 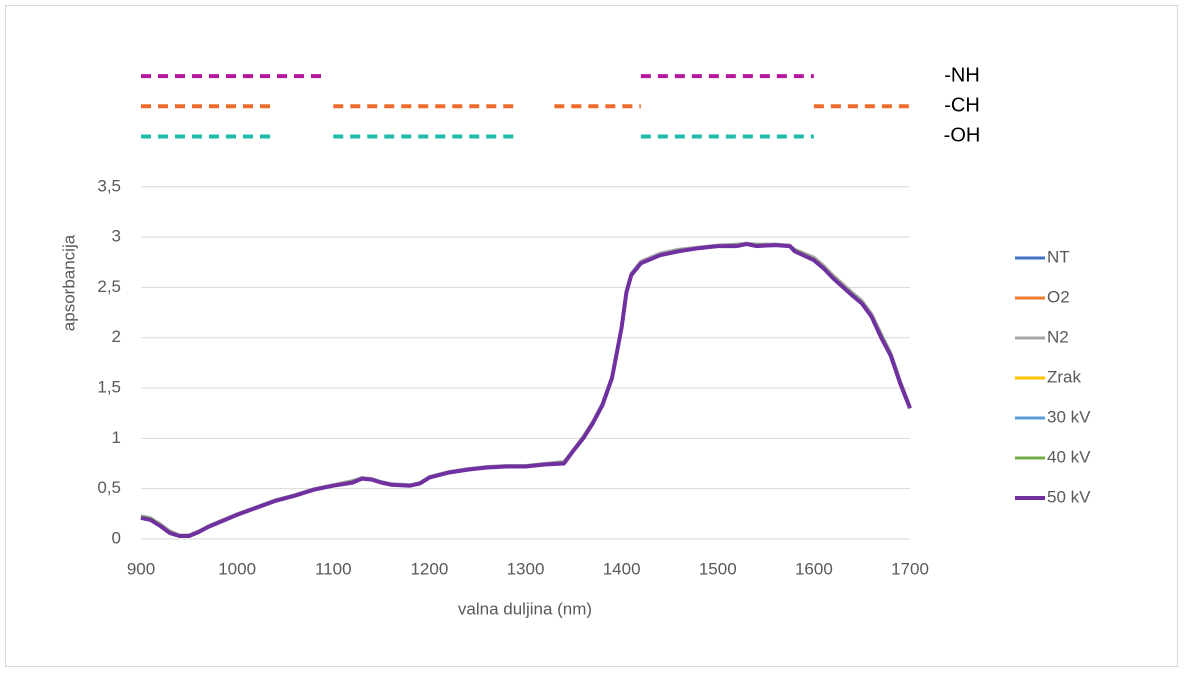 What do you see at coordinates (718, 568) in the screenshot?
I see `x-tick-label: 1500` at bounding box center [718, 568].